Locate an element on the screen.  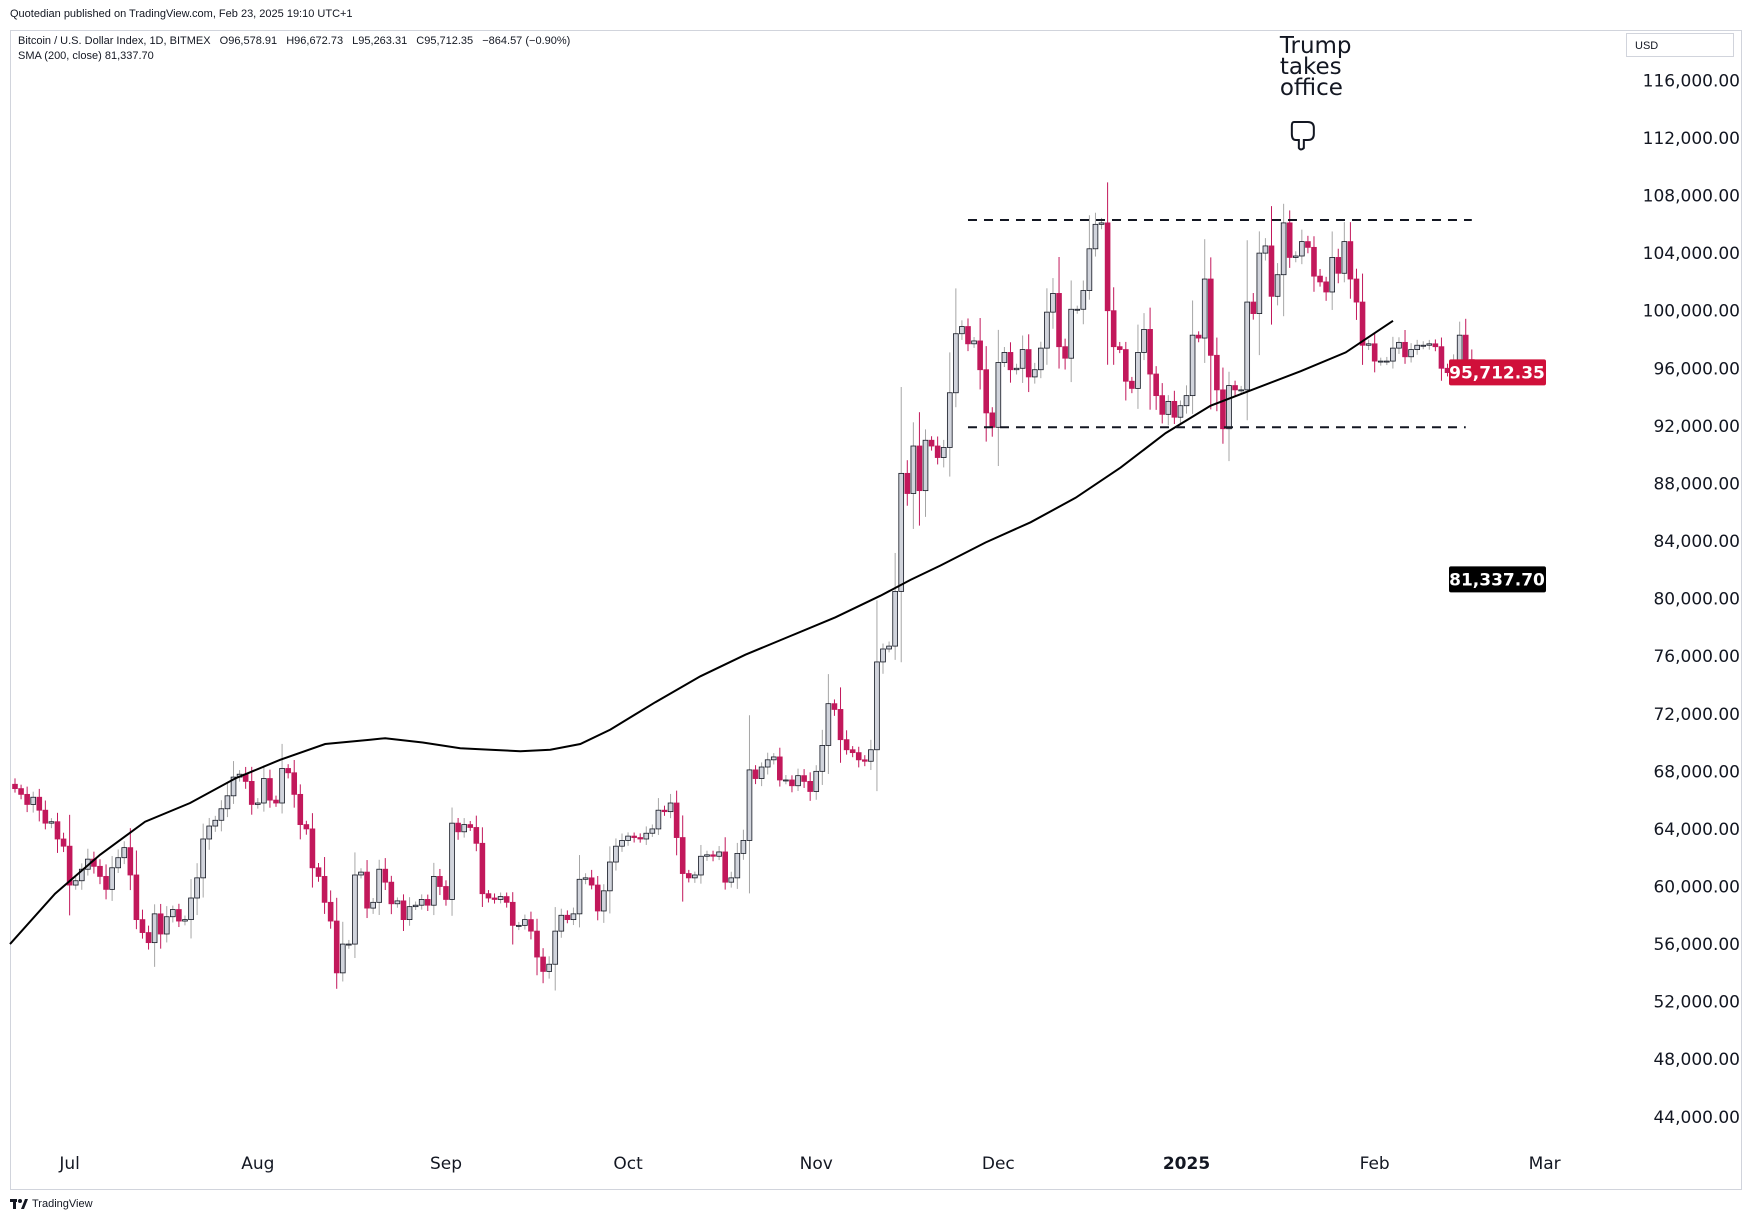
symbol-label: Bitcoin / U.S. Dollar Index, 1D, BITMEX is located at coordinates (114, 41).